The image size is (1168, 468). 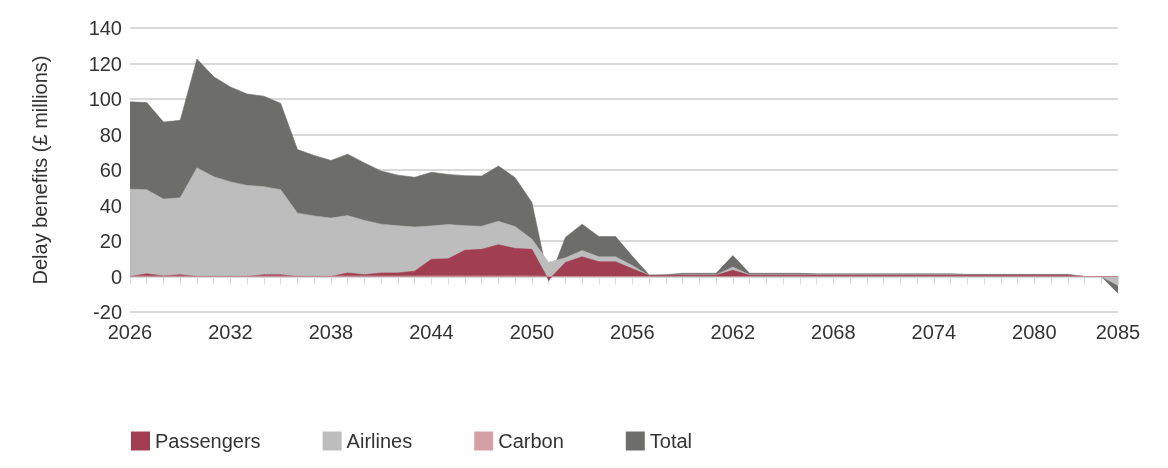 I want to click on y-tick-label: 140, so click(x=105, y=28).